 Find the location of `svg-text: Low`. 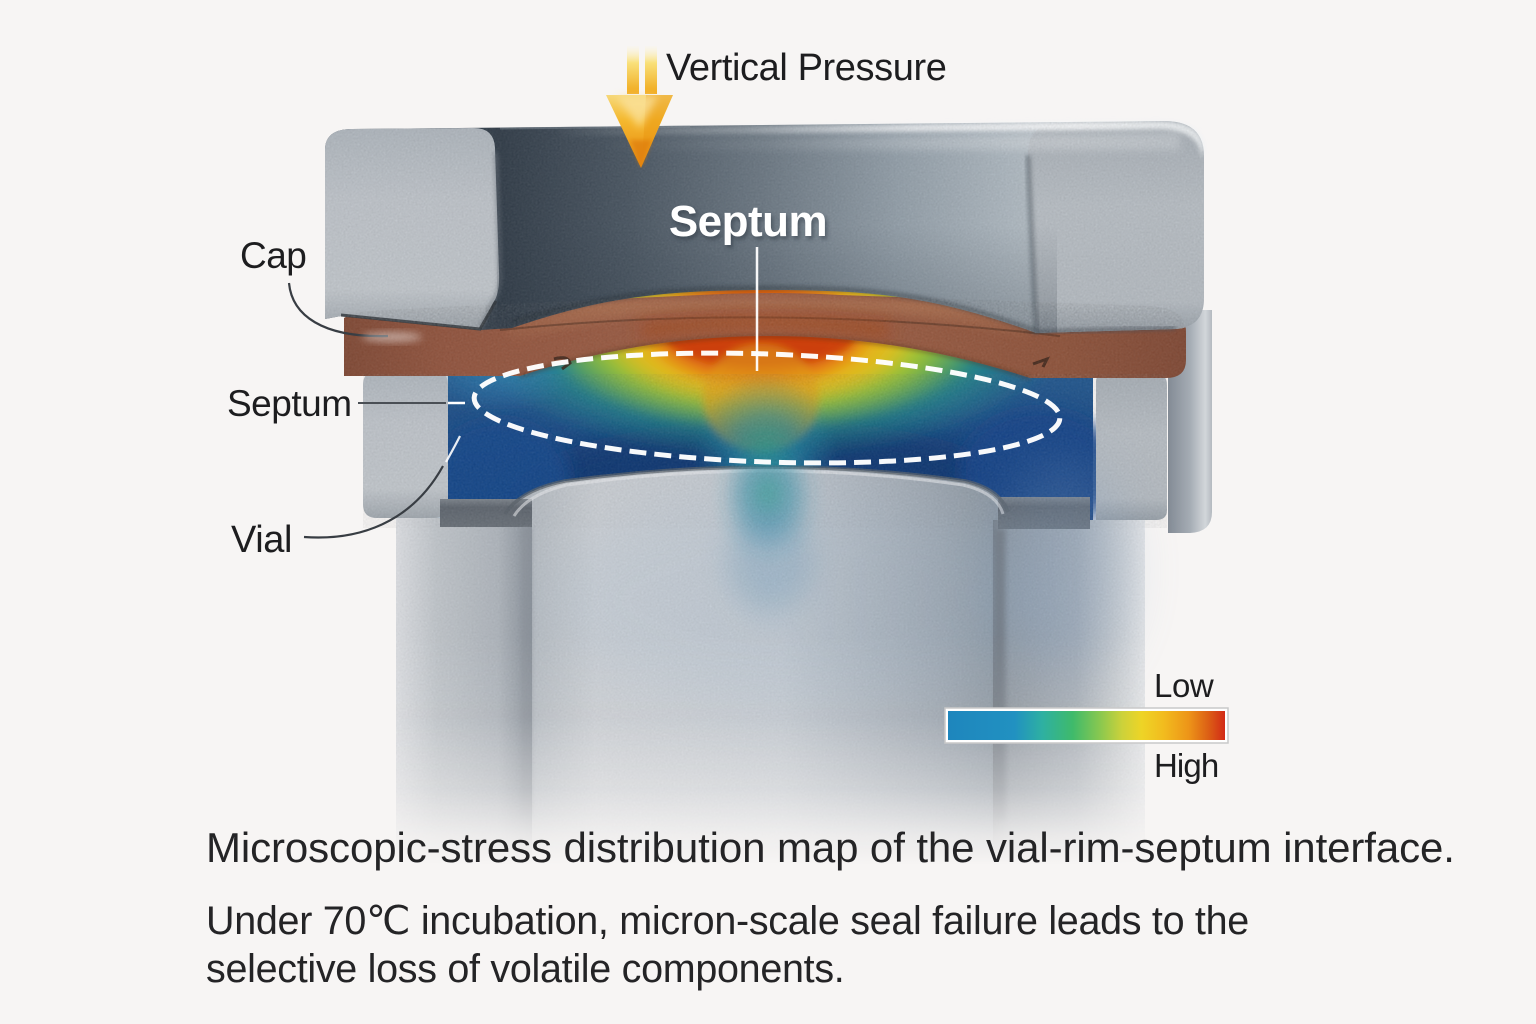

svg-text: Low is located at coordinates (1184, 685).